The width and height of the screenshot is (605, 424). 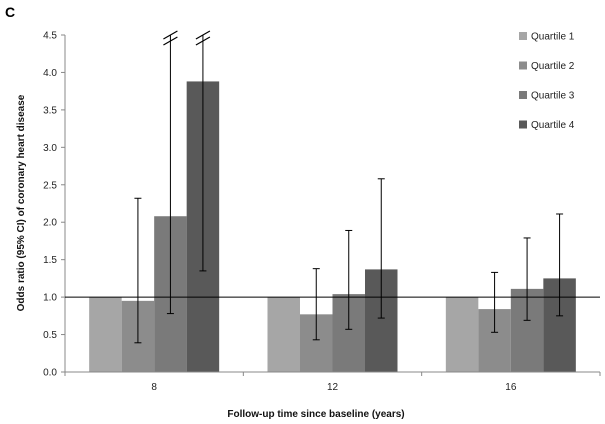 What do you see at coordinates (553, 96) in the screenshot?
I see `legend-label: Quartile 3` at bounding box center [553, 96].